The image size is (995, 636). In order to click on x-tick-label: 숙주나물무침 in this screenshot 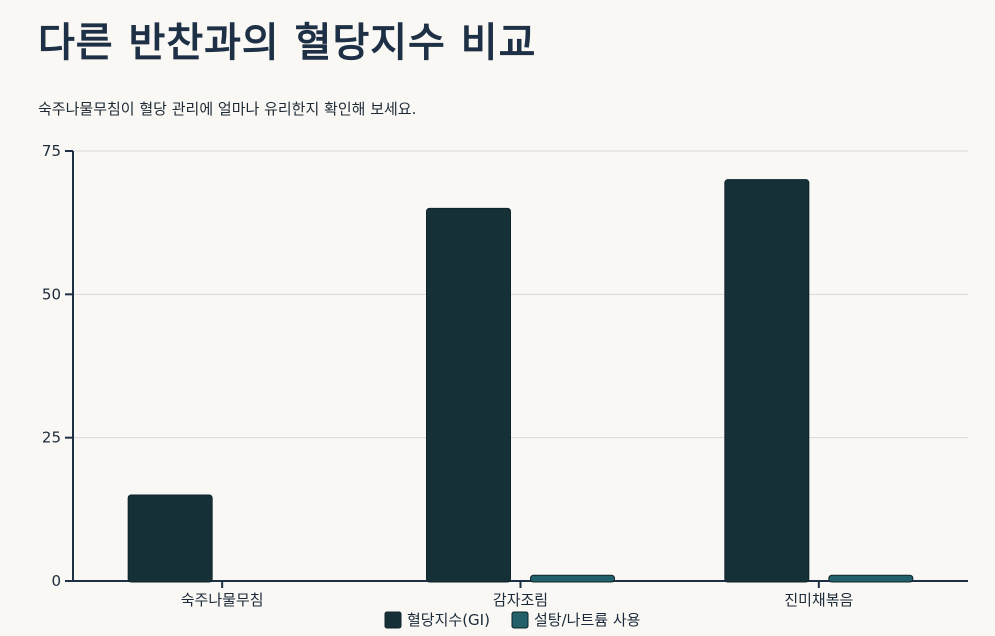, I will do `click(222, 600)`.